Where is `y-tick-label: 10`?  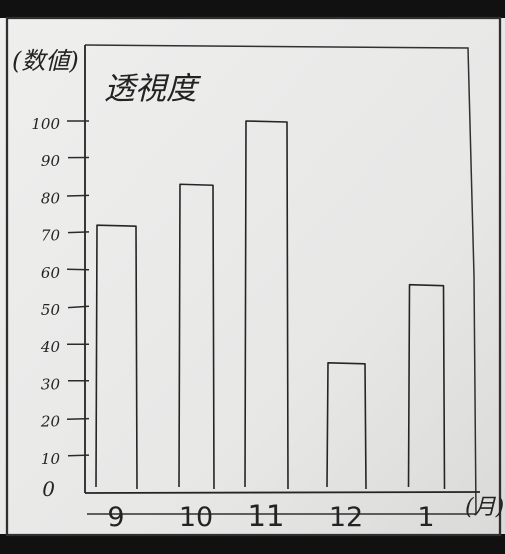
y-tick-label: 10 is located at coordinates (51, 459).